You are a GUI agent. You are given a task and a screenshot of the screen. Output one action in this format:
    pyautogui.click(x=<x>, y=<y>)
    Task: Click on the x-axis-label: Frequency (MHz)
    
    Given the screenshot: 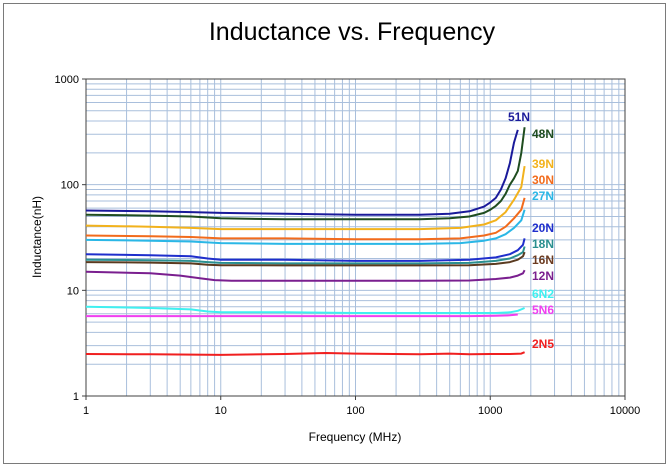 What is the action you would take?
    pyautogui.click(x=355, y=437)
    